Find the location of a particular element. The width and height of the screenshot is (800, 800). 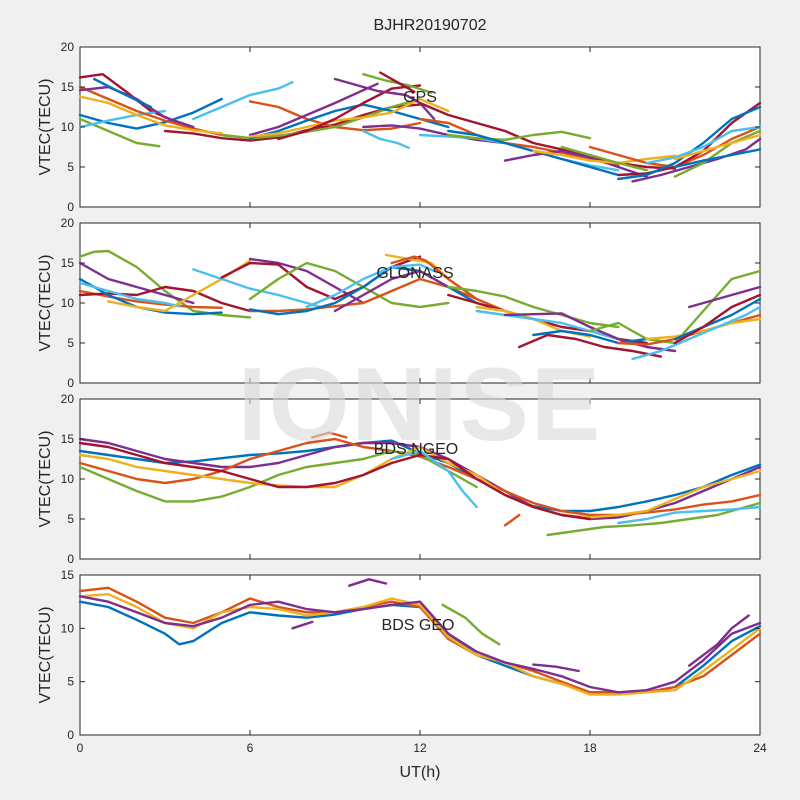

panel-annotation: GPS is located at coordinates (420, 97).